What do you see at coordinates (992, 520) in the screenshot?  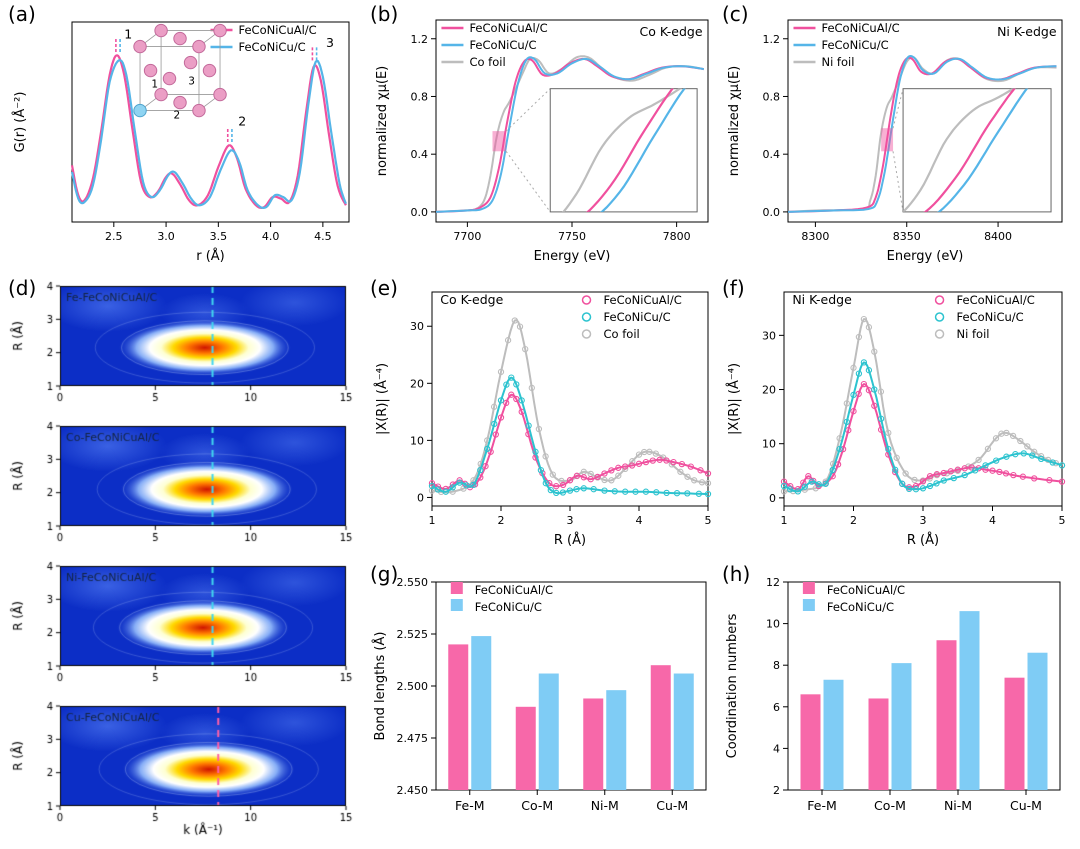 I see `svg-text: 4` at bounding box center [992, 520].